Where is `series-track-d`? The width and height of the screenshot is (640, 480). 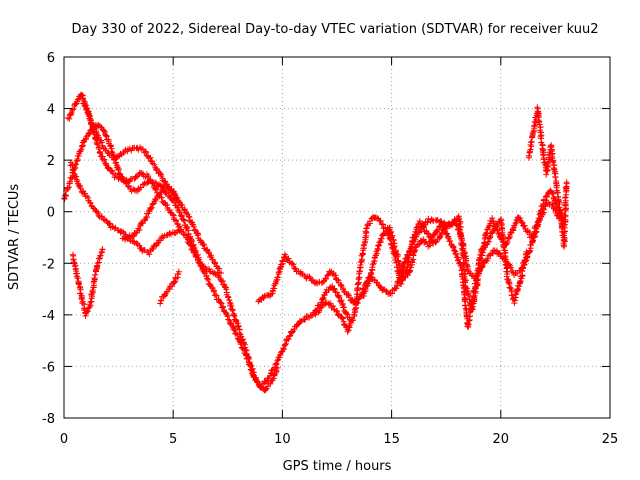
series-track-d is located at coordinates (152, 188).